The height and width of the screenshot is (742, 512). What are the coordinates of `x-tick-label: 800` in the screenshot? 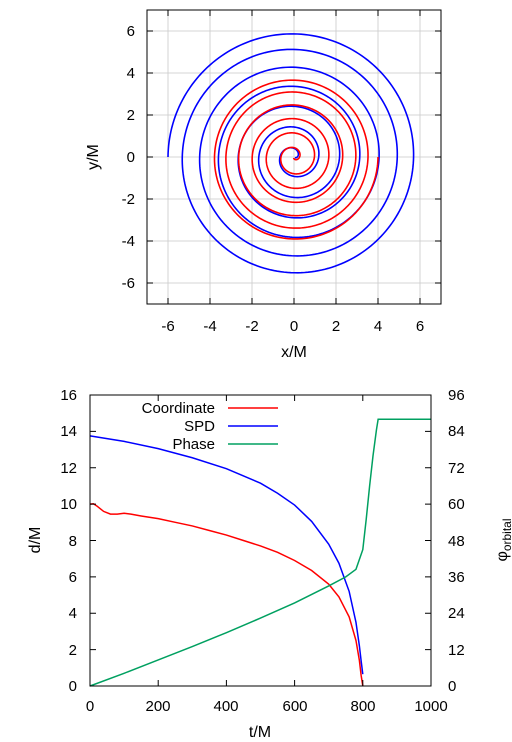 It's located at (362, 706).